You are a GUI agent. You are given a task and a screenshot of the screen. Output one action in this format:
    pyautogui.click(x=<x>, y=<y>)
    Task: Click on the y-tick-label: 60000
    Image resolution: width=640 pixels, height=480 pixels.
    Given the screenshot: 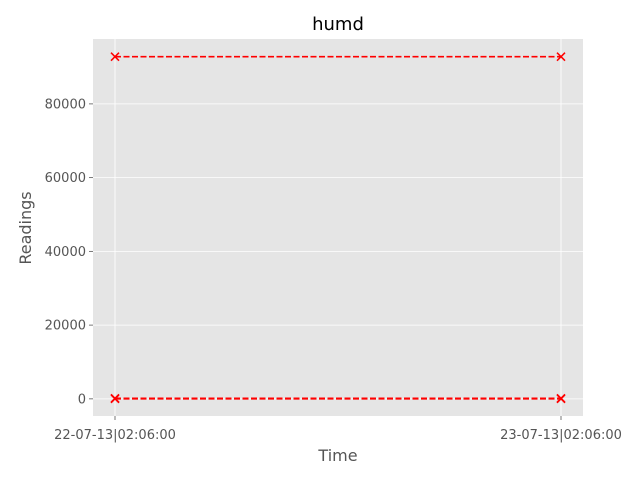 What is the action you would take?
    pyautogui.click(x=65, y=178)
    